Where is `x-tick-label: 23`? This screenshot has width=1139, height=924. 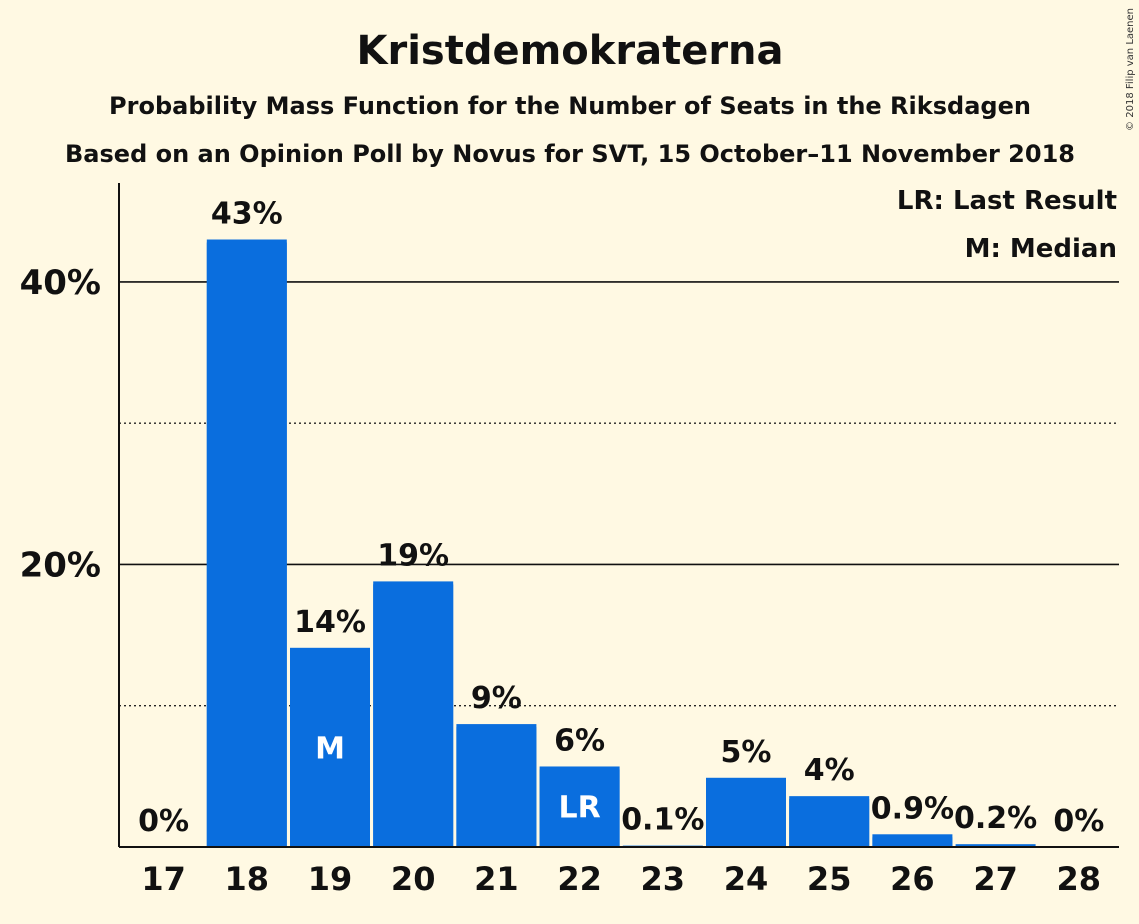
x-tick-label: 23 is located at coordinates (663, 879).